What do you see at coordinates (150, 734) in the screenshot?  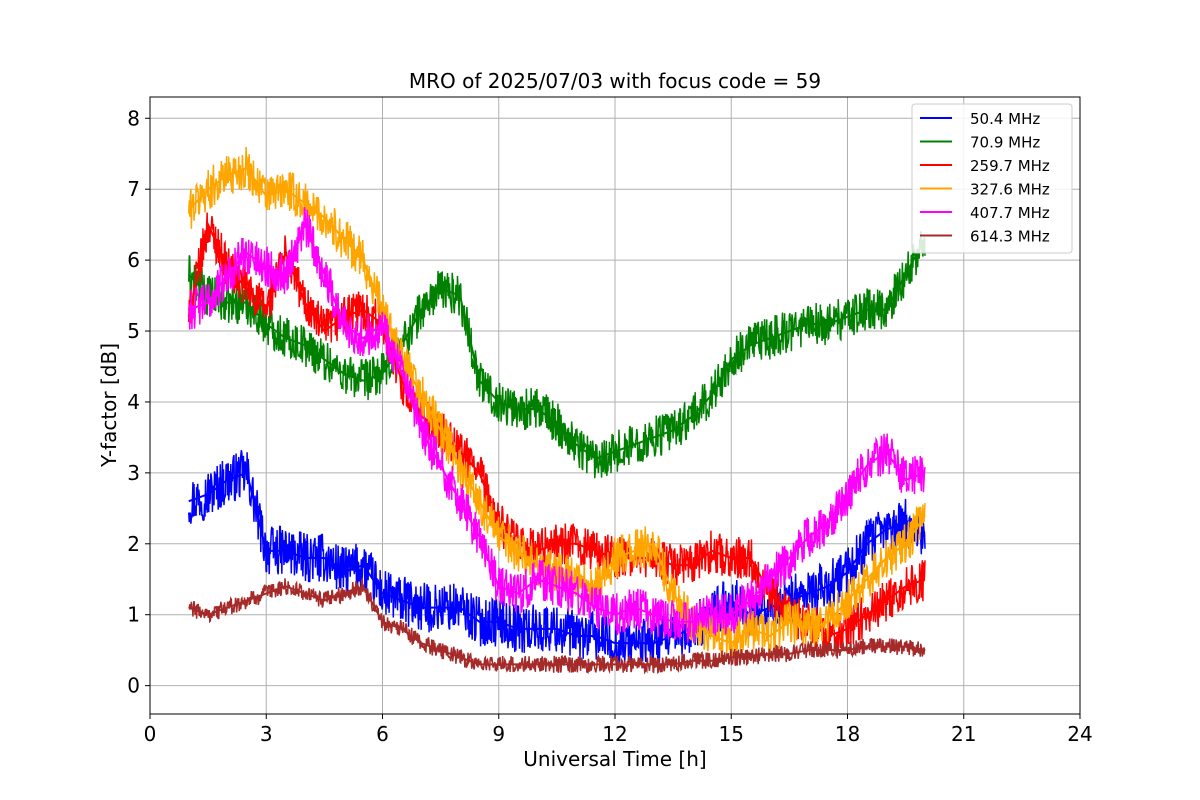 I see `x-tick-label: 0` at bounding box center [150, 734].